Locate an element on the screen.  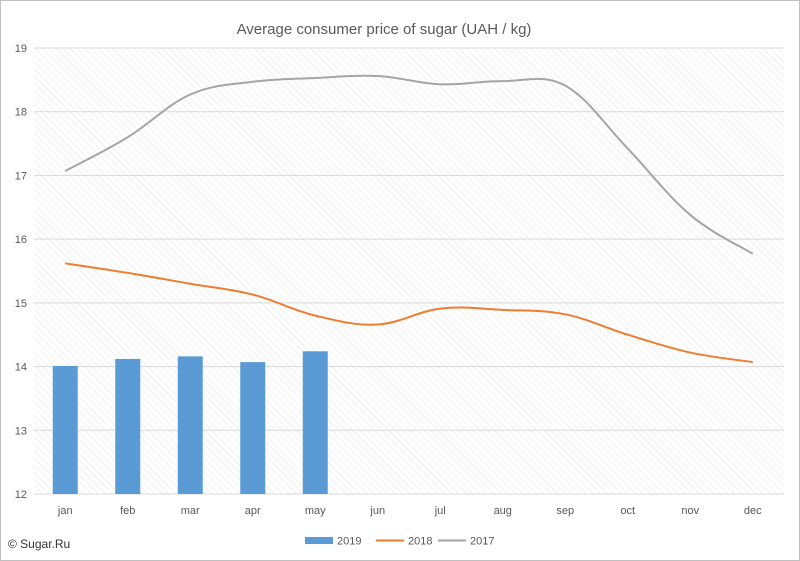
y-tick-label: 19 is located at coordinates (21, 49).